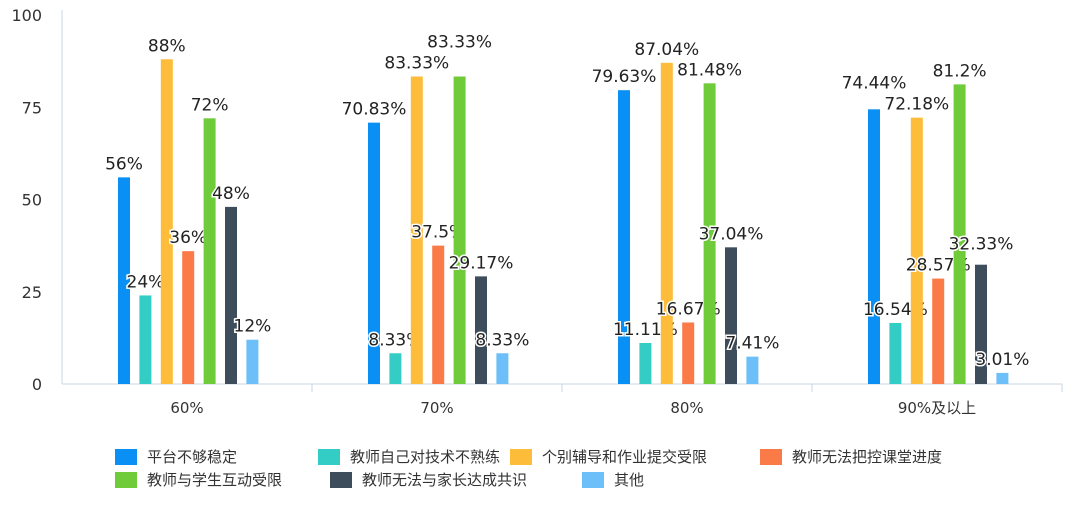  I want to click on legend-item: 教师无法把控课堂进度, so click(851, 456).